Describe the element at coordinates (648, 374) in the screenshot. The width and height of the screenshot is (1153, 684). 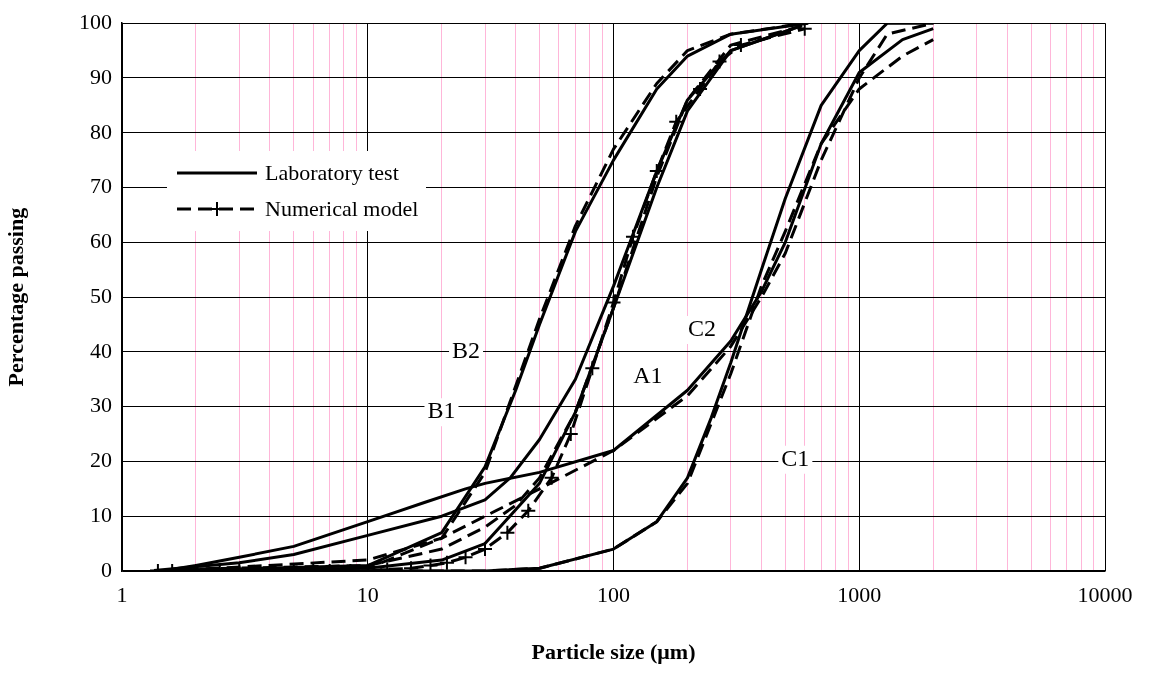
I see `annotation: A1` at that location.